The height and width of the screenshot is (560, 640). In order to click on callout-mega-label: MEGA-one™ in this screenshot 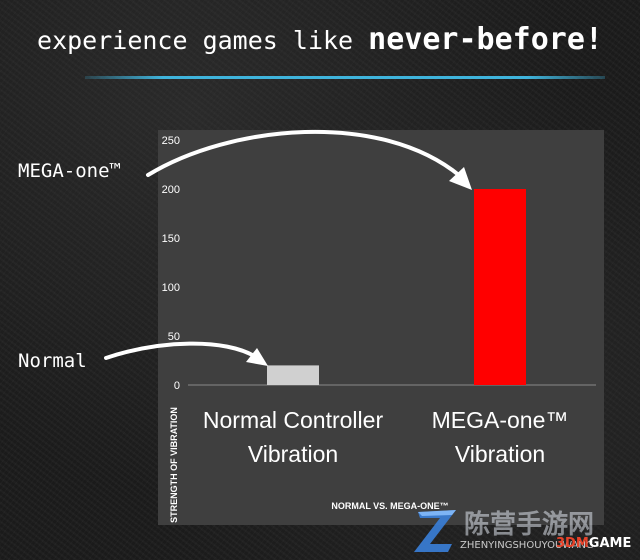, I will do `click(69, 171)`.